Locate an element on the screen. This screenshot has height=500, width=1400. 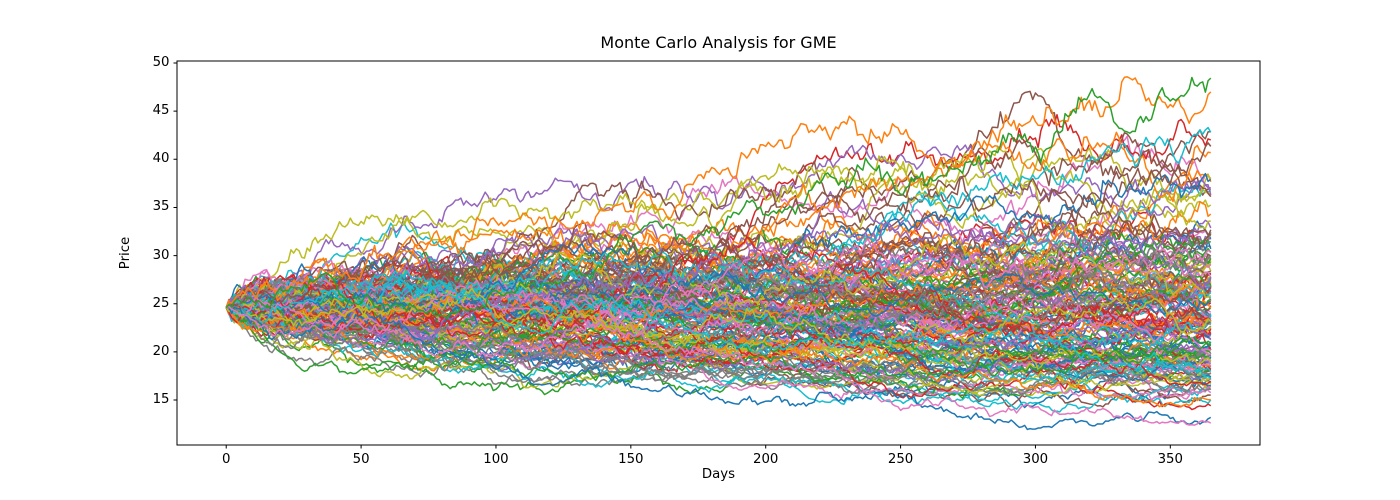
y-tick-label: 45 is located at coordinates (161, 111).